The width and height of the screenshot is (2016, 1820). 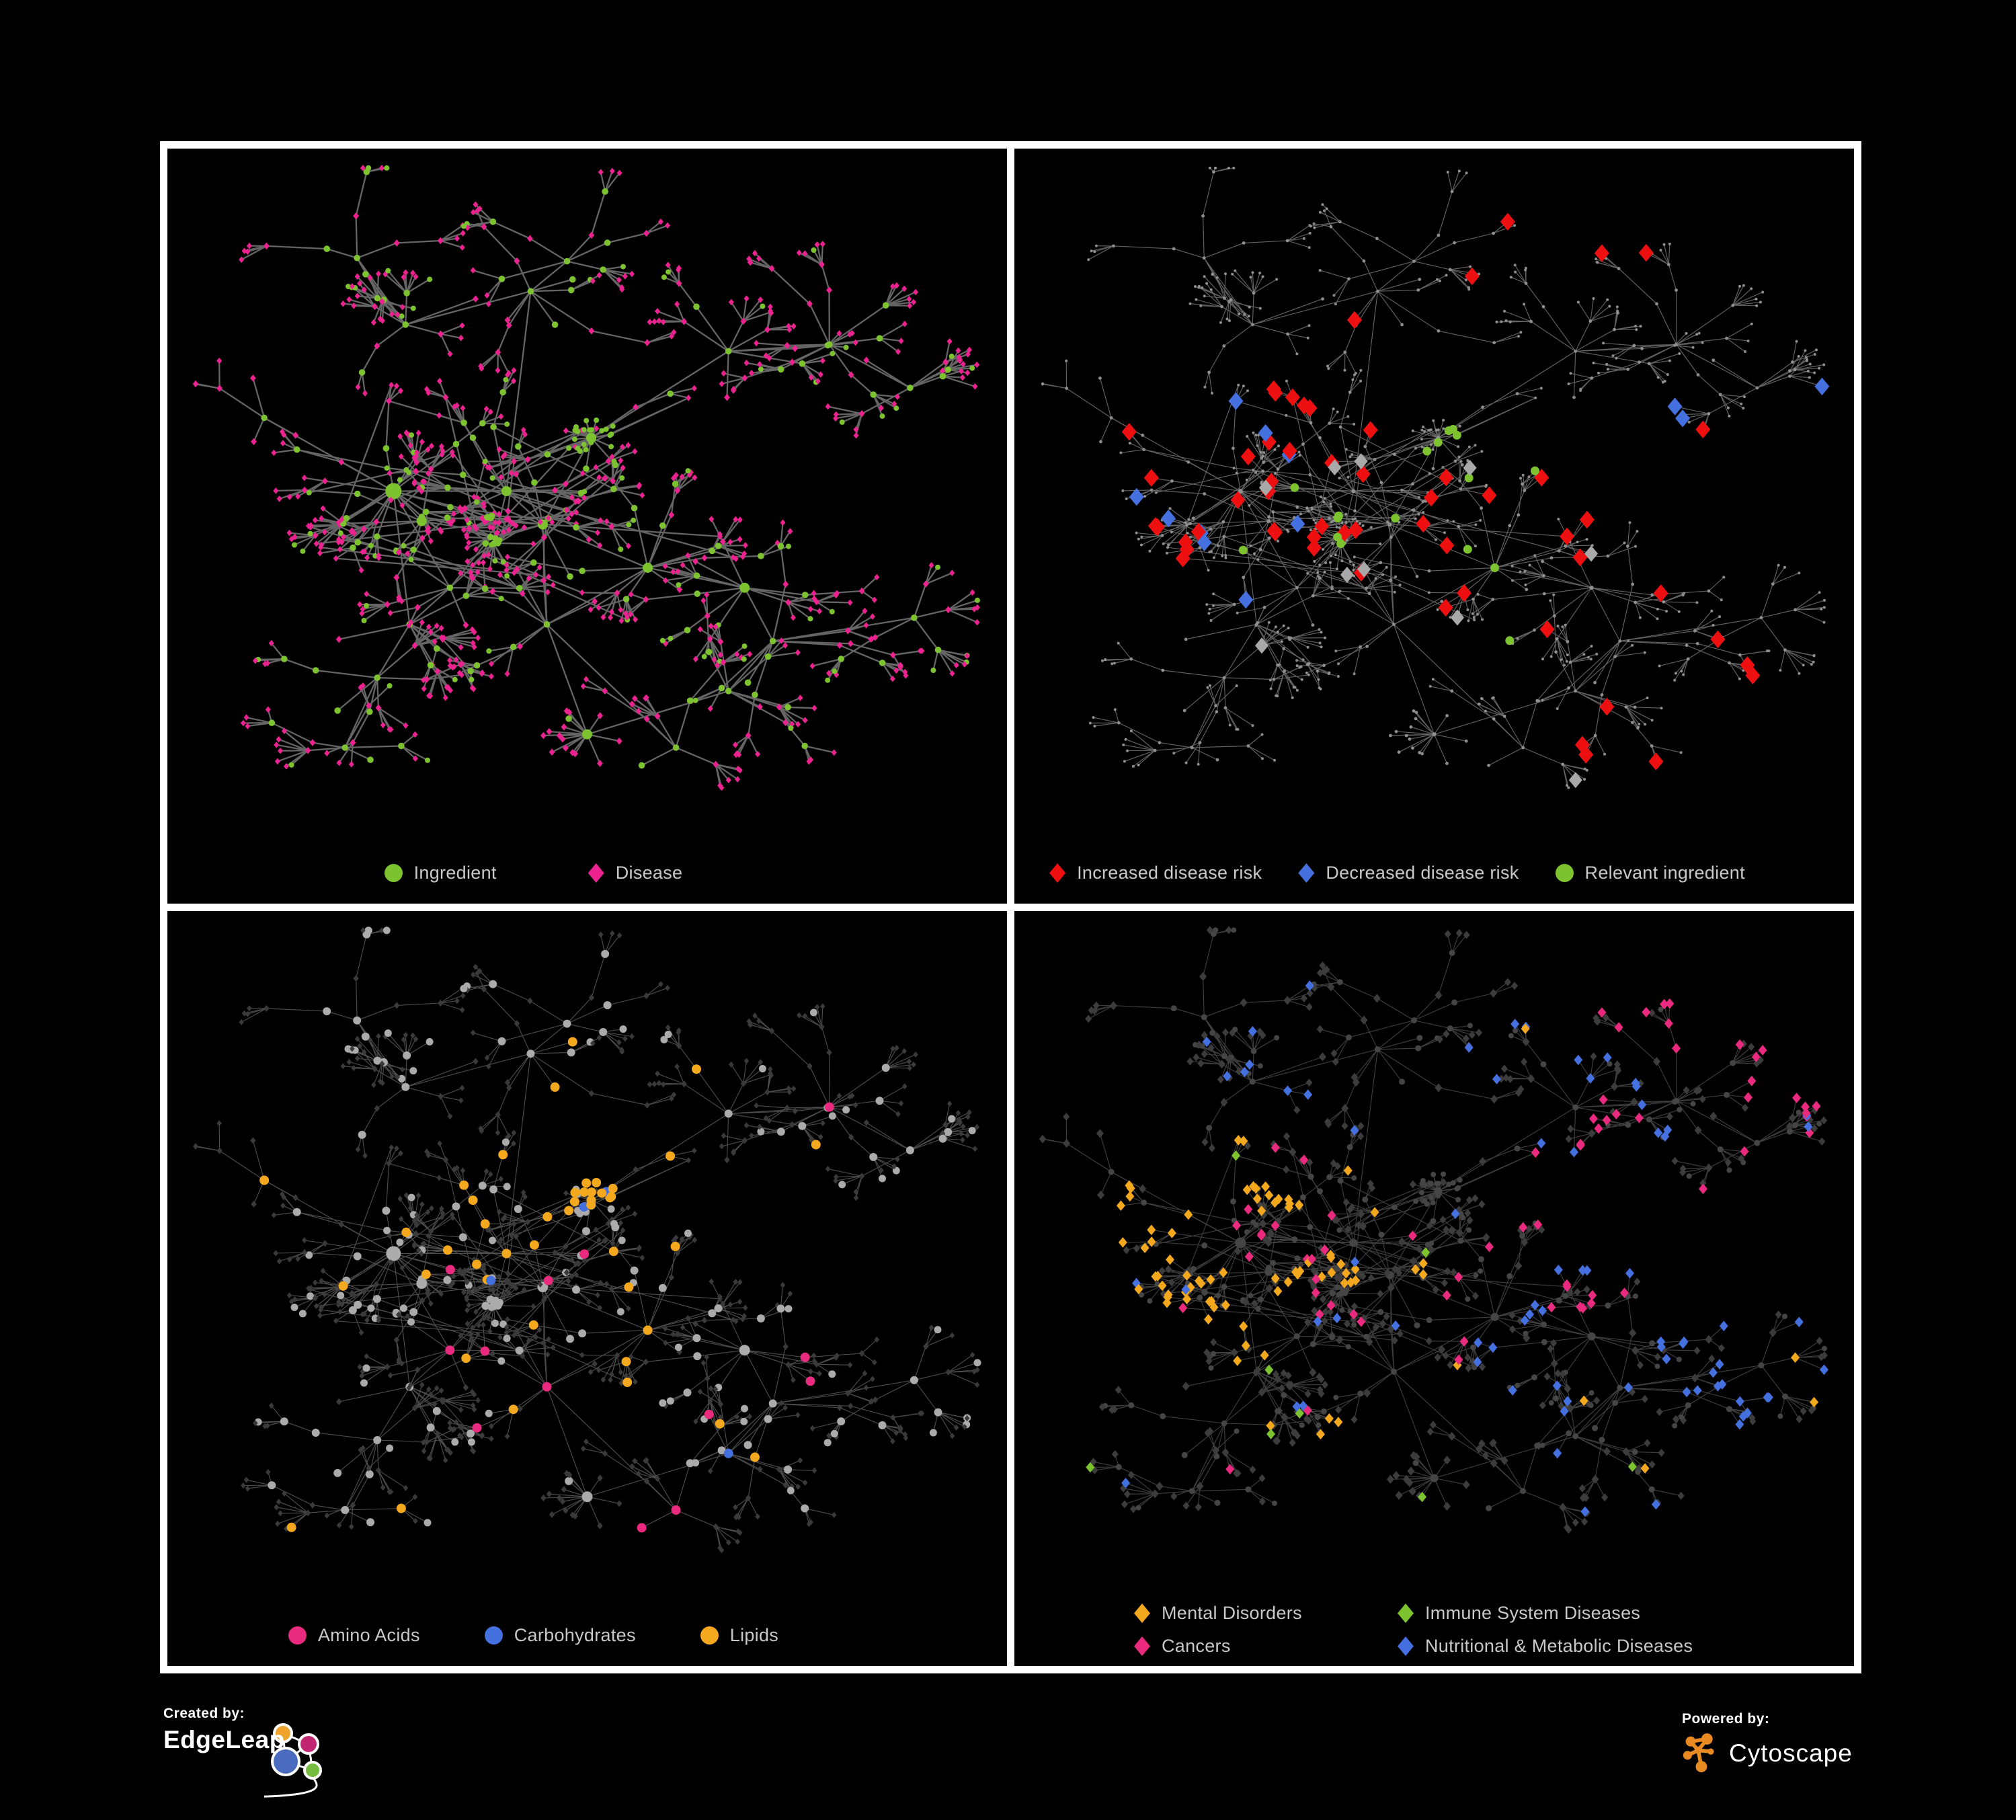 What do you see at coordinates (754, 1635) in the screenshot?
I see `legend-label: Lipids` at bounding box center [754, 1635].